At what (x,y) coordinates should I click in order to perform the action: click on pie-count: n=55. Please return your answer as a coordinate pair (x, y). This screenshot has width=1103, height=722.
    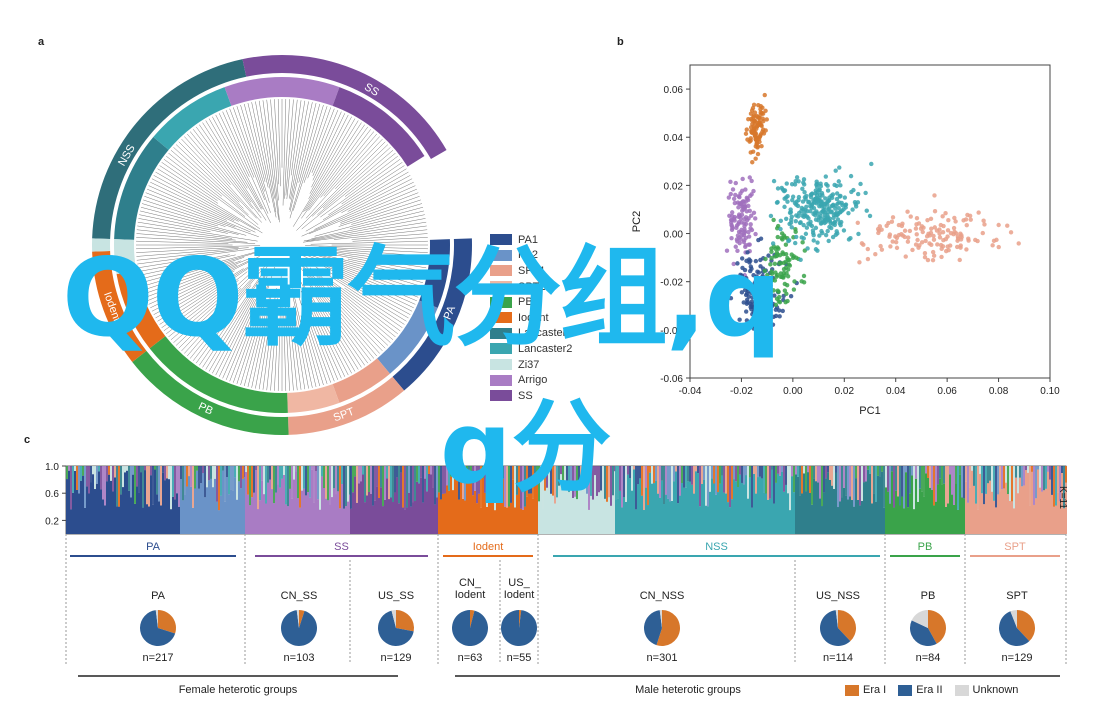
    Looking at the image, I should click on (519, 658).